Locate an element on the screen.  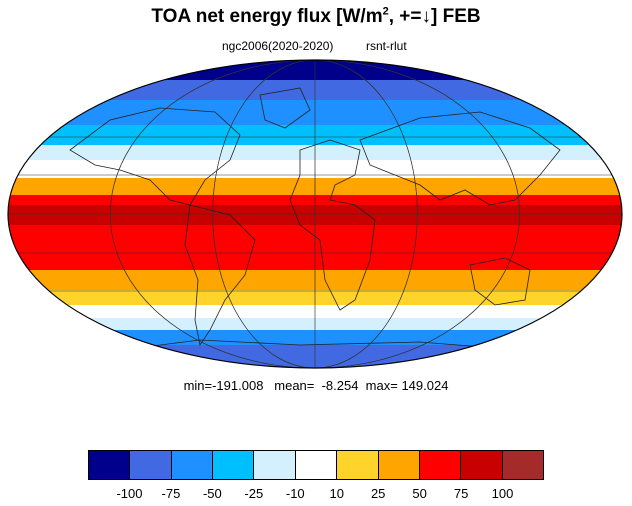
field-statistics: min=-191.008 mean= -8.254 max= 149.024 is located at coordinates (316, 385).